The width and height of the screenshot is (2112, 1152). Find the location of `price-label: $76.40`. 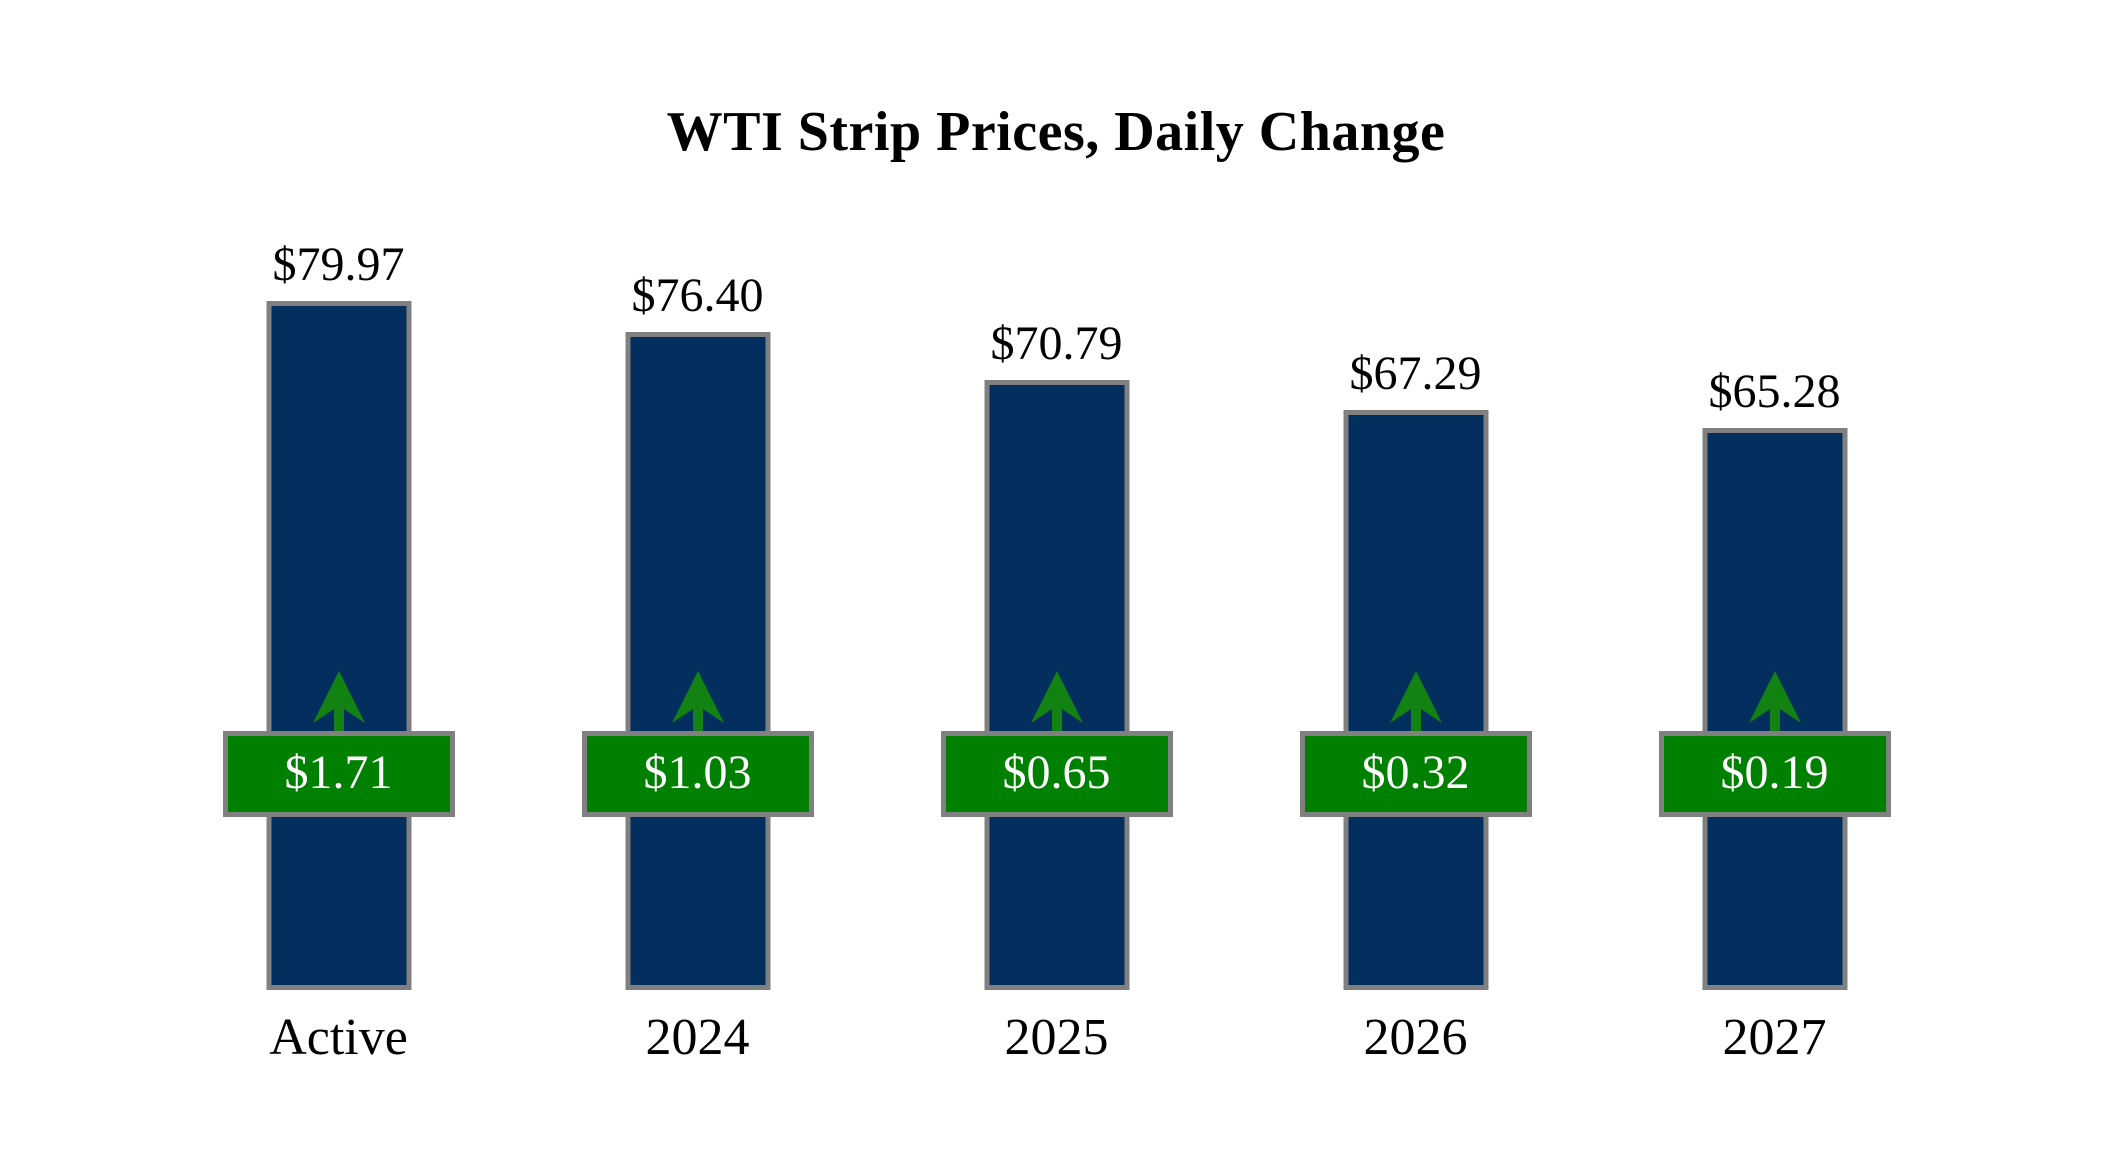

price-label: $76.40 is located at coordinates (697, 295).